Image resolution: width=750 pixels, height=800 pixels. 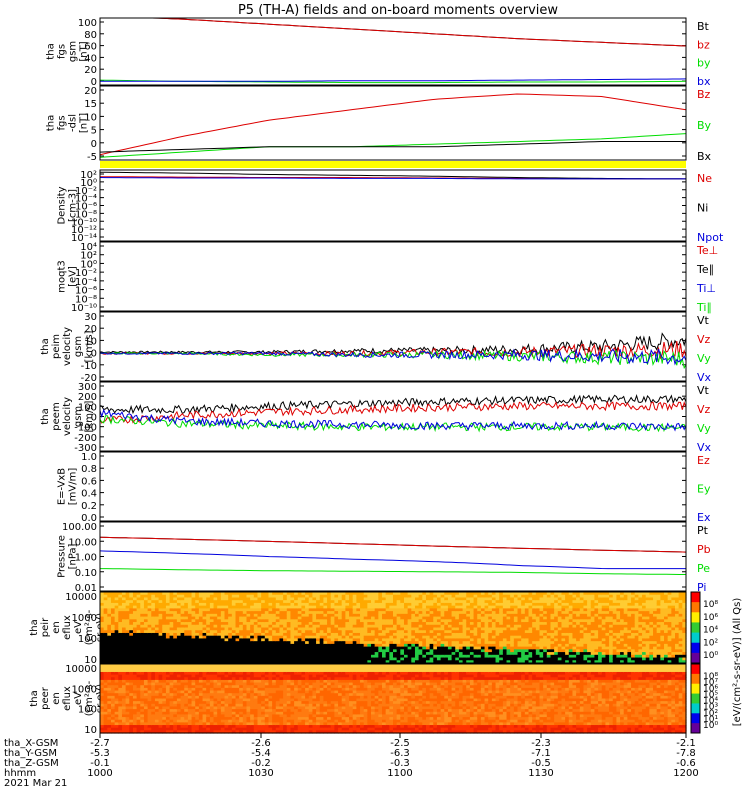 What do you see at coordinates (94, 82) in the screenshot?
I see `y-tick-label: 0` at bounding box center [94, 82].